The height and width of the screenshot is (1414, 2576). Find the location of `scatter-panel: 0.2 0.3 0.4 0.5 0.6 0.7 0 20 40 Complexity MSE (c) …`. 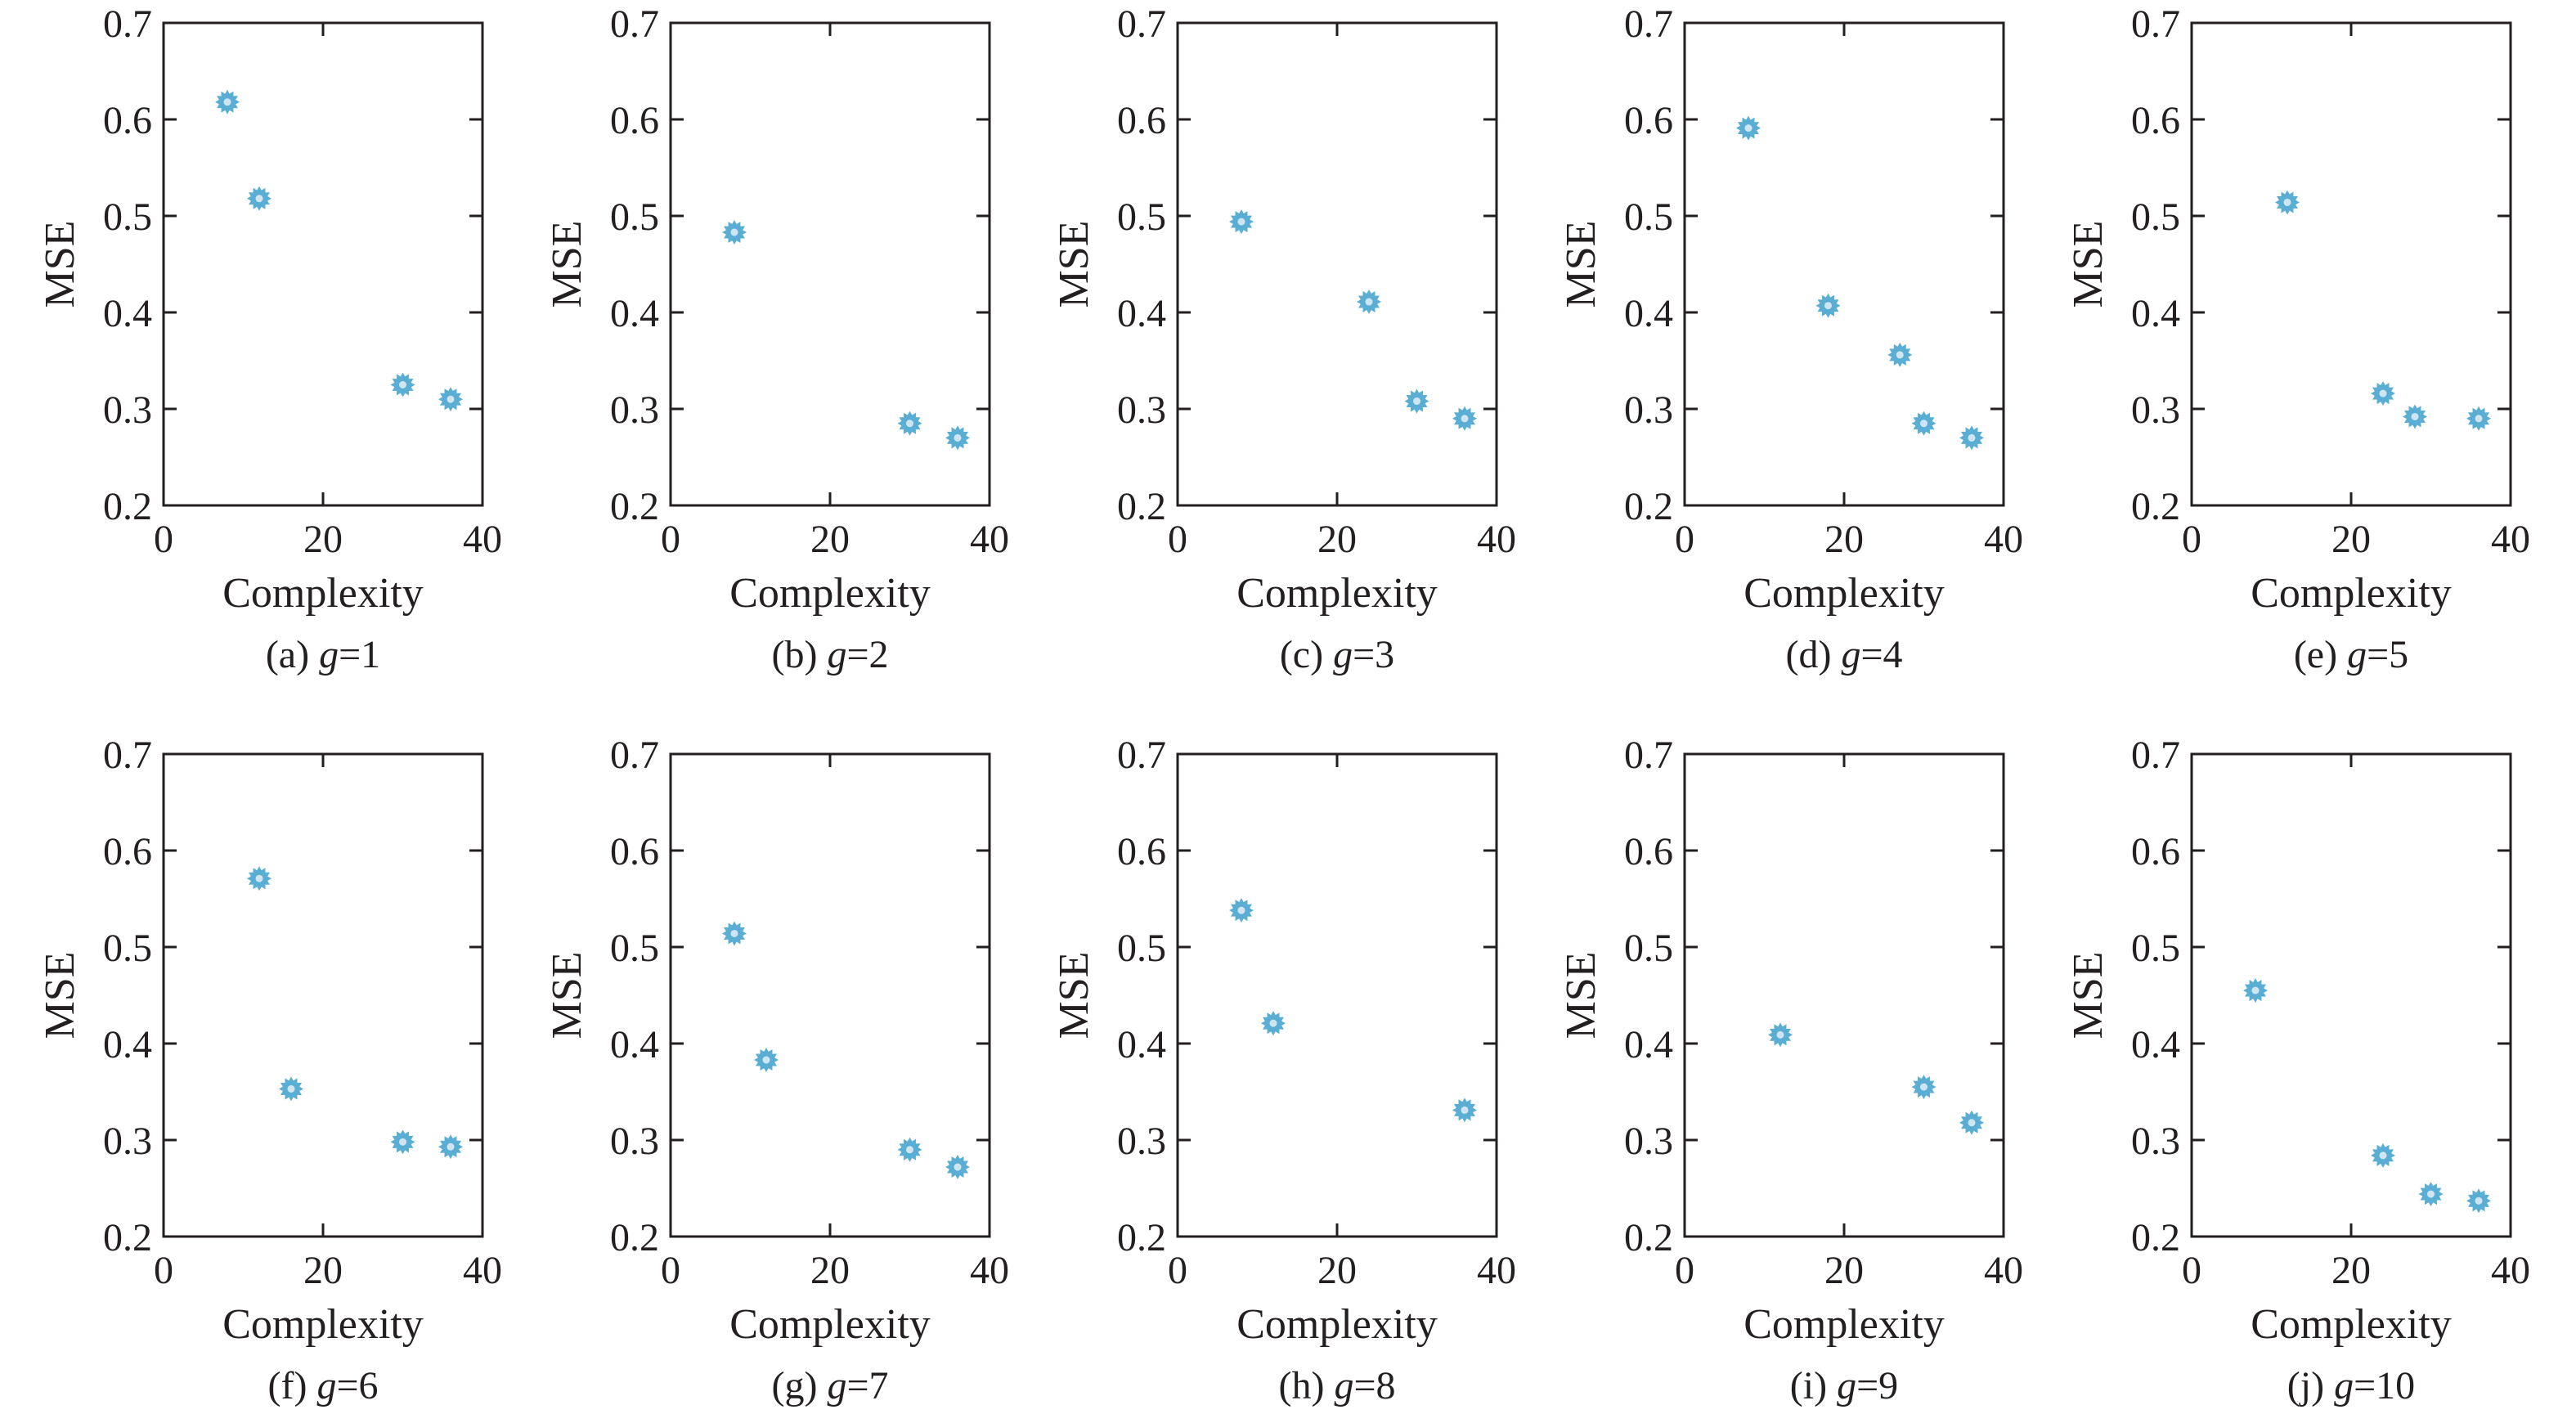

scatter-panel: 0.2 0.3 0.4 0.5 0.6 0.7 0 20 40 Complexity MSE (c) … is located at coordinates (1284, 339).